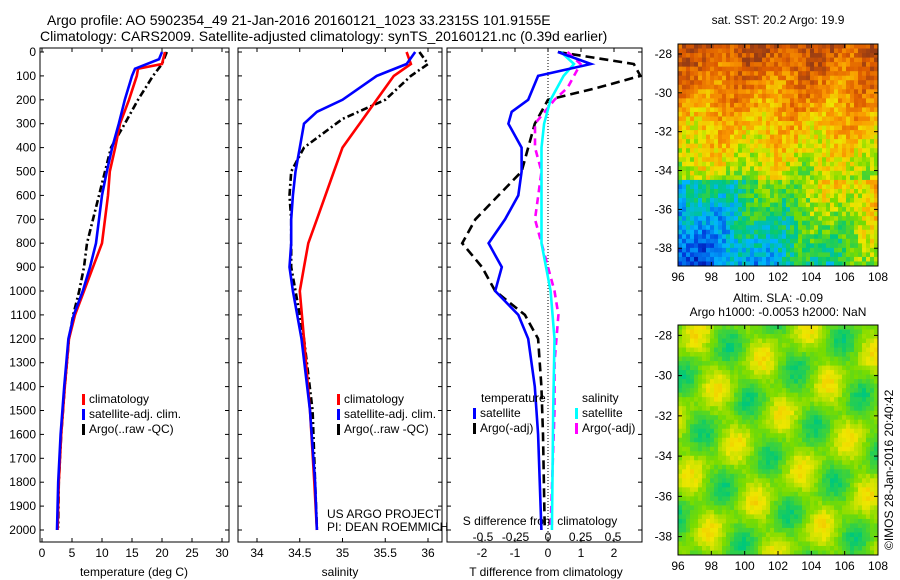 This screenshot has height=580, width=900. Describe the element at coordinates (26, 172) in the screenshot. I see `y-tick-label: 500` at that location.